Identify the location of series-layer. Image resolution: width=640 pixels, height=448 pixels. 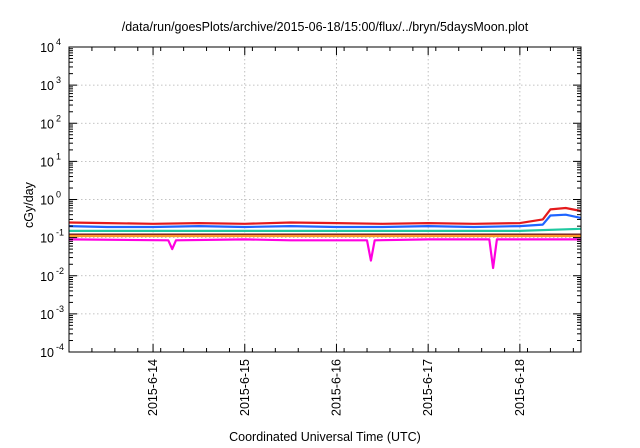
(325, 238).